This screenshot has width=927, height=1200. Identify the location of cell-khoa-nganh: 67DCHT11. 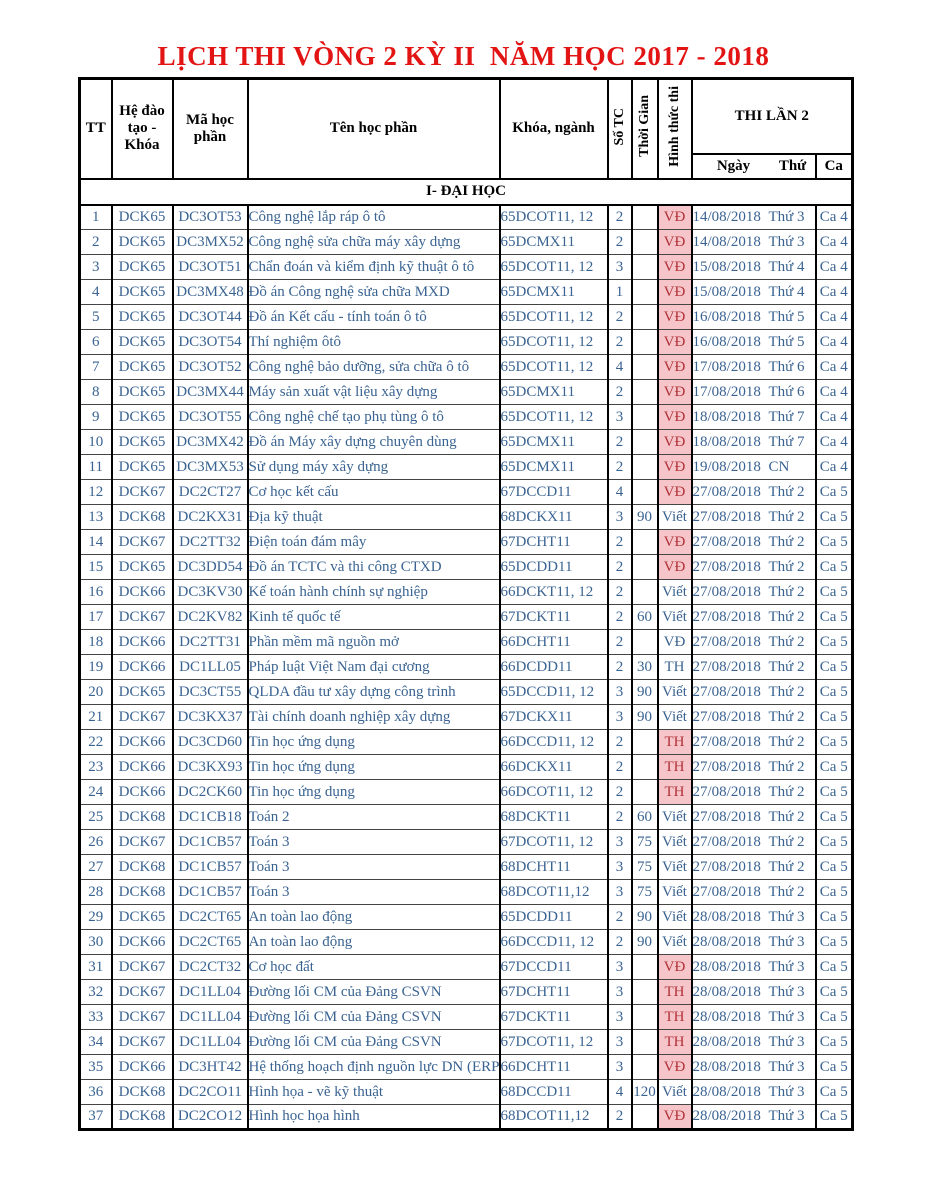
(553, 992).